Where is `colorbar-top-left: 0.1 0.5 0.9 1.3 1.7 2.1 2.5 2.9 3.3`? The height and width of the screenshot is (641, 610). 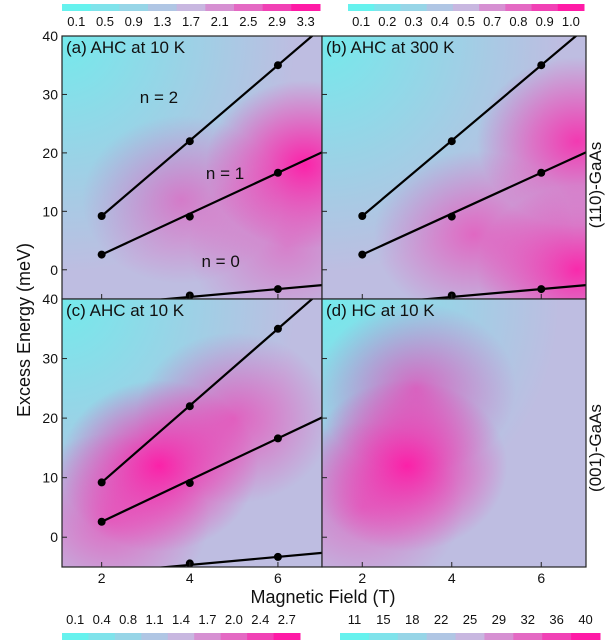 colorbar-top-left: 0.1 0.5 0.9 1.3 1.7 2.1 2.5 2.9 3.3 is located at coordinates (191, 16).